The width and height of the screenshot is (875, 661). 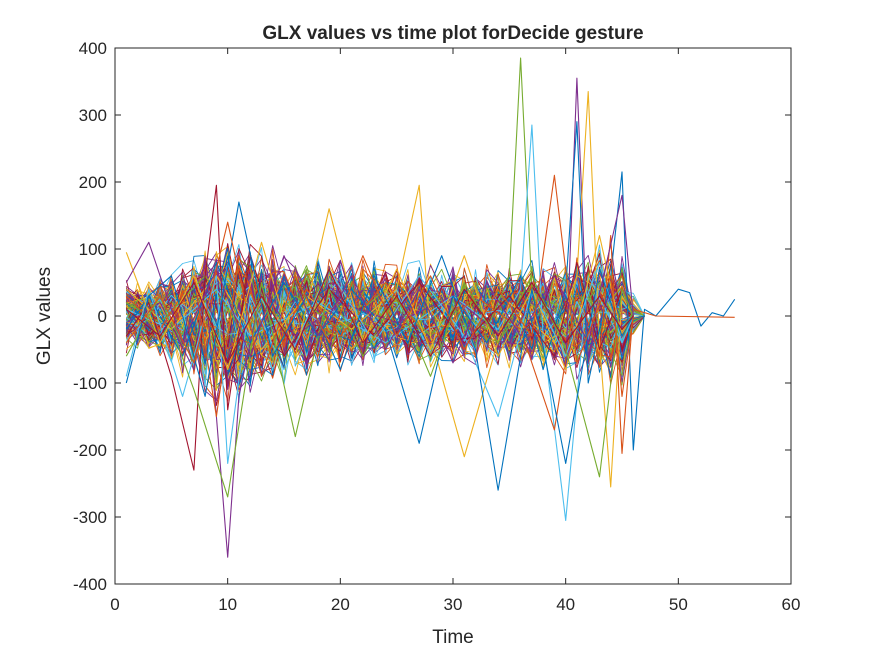 What do you see at coordinates (90, 383) in the screenshot?
I see `y-tick-label: -100` at bounding box center [90, 383].